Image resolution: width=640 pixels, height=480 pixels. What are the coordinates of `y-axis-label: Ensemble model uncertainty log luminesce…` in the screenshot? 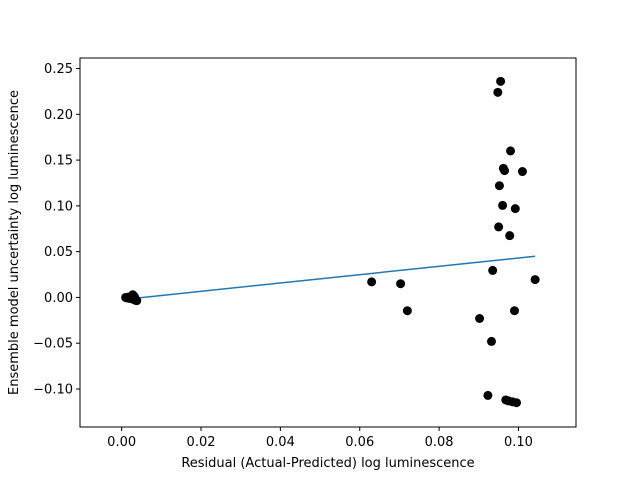 It's located at (14, 242).